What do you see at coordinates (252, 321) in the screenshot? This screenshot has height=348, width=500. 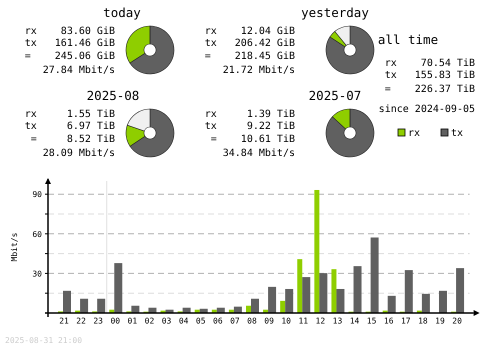 I see `x-tick-label: 08` at bounding box center [252, 321].